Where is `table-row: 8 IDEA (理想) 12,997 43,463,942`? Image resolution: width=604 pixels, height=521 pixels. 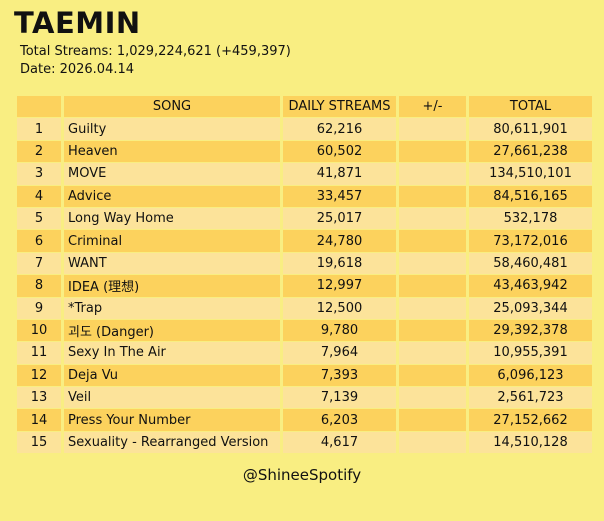 table-row: 8 IDEA (理想) 12,997 43,463,942 is located at coordinates (304, 286).